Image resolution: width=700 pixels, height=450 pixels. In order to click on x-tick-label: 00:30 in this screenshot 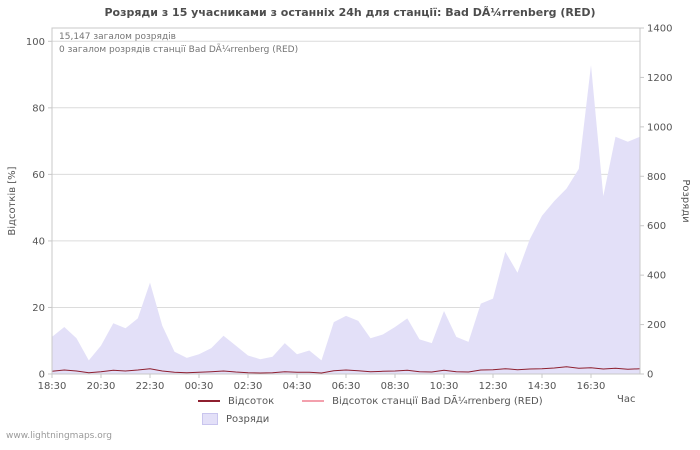, I will do `click(199, 386)`.